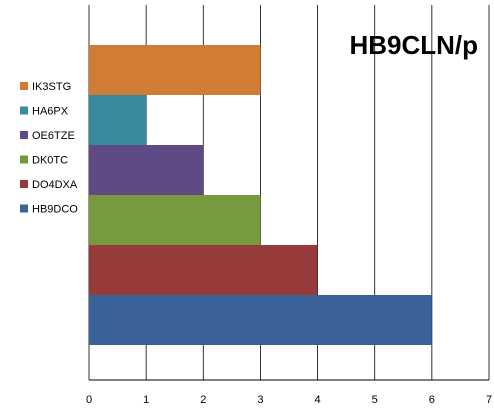 Image resolution: width=494 pixels, height=415 pixels. What do you see at coordinates (175, 220) in the screenshot?
I see `bar-dk0tc` at bounding box center [175, 220].